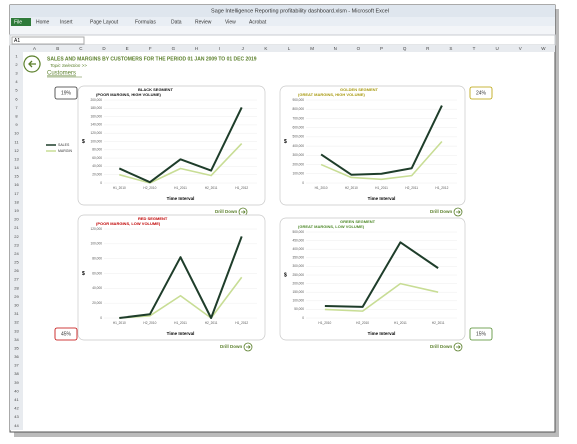  Describe the element at coordinates (64, 145) in the screenshot. I see `legend-label: SALES` at that location.